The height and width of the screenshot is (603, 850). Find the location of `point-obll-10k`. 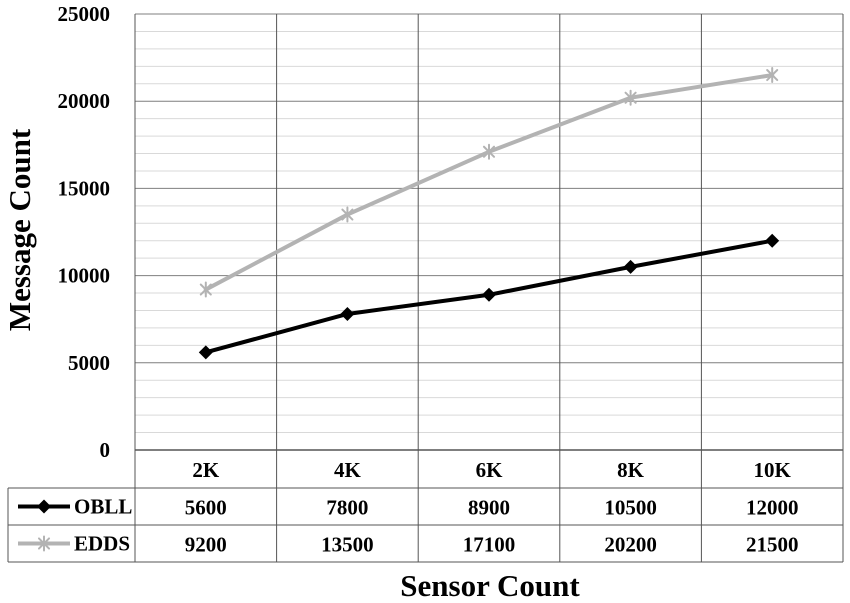

point-obll-10k is located at coordinates (772, 240).